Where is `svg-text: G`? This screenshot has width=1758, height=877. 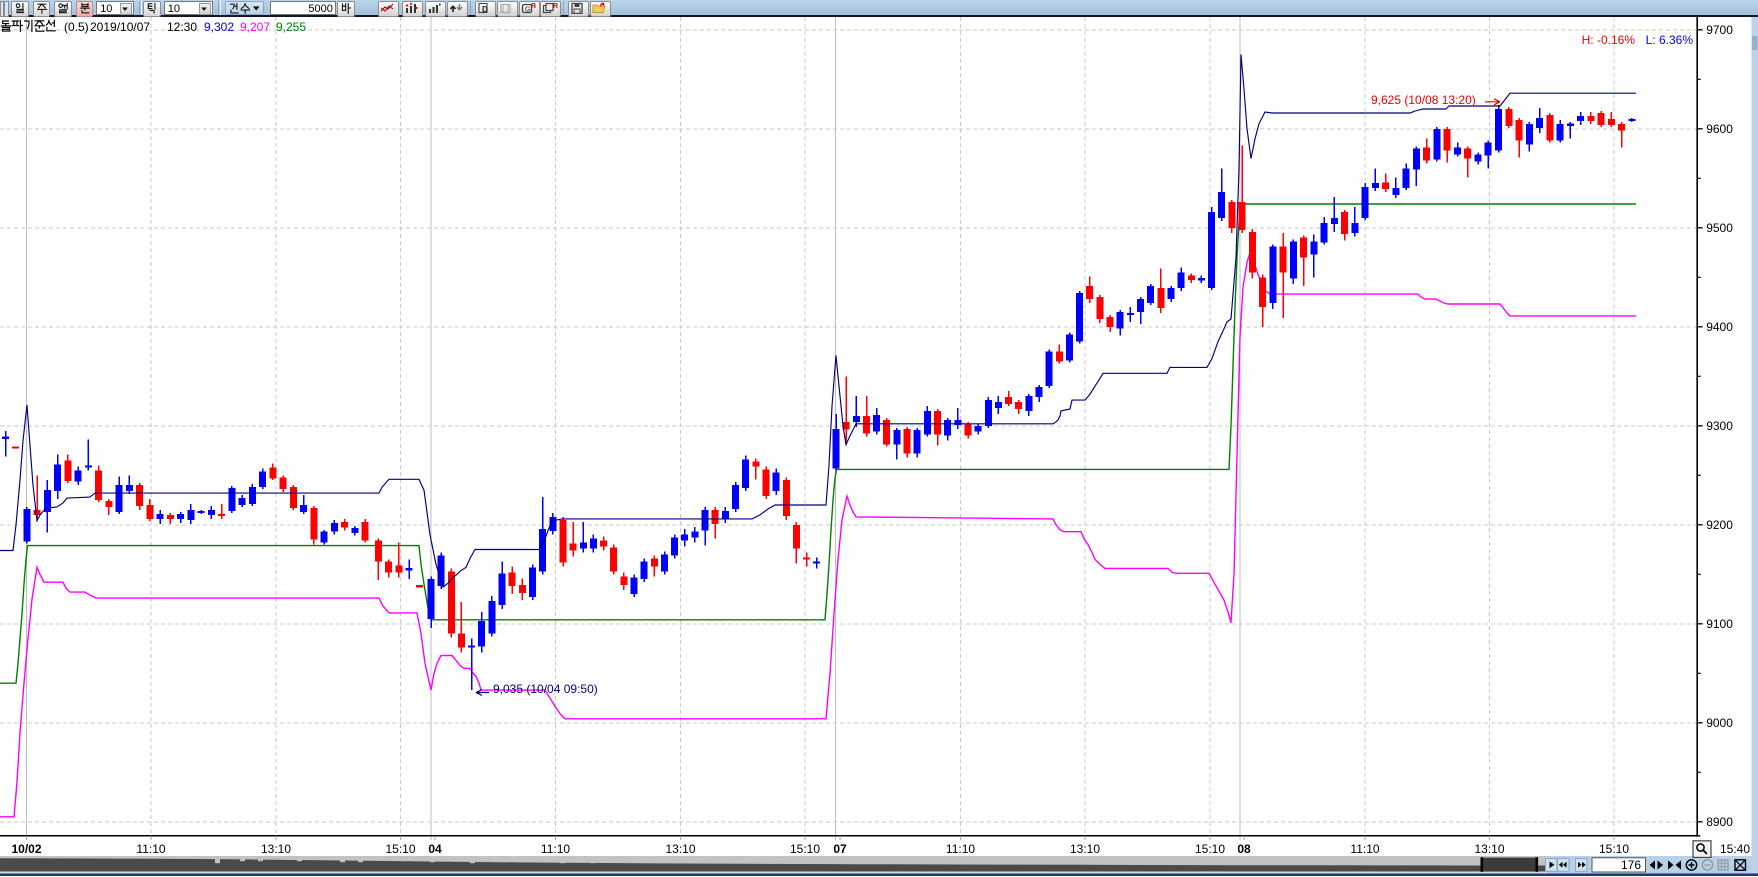
svg-text: G is located at coordinates (527, 10).